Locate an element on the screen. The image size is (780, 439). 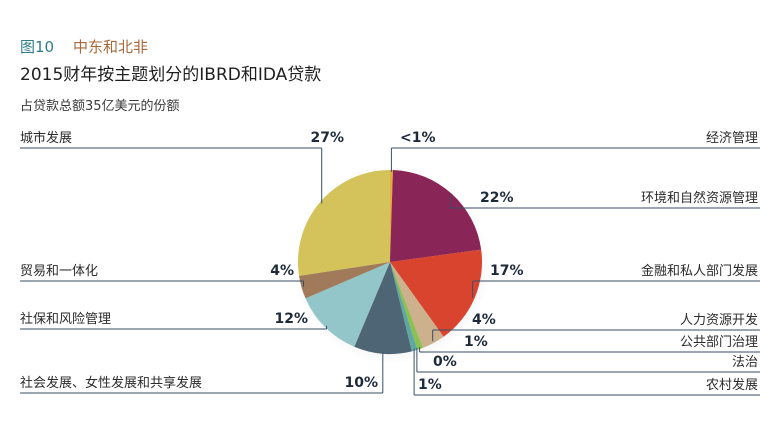
pie-slices is located at coordinates (390, 262).